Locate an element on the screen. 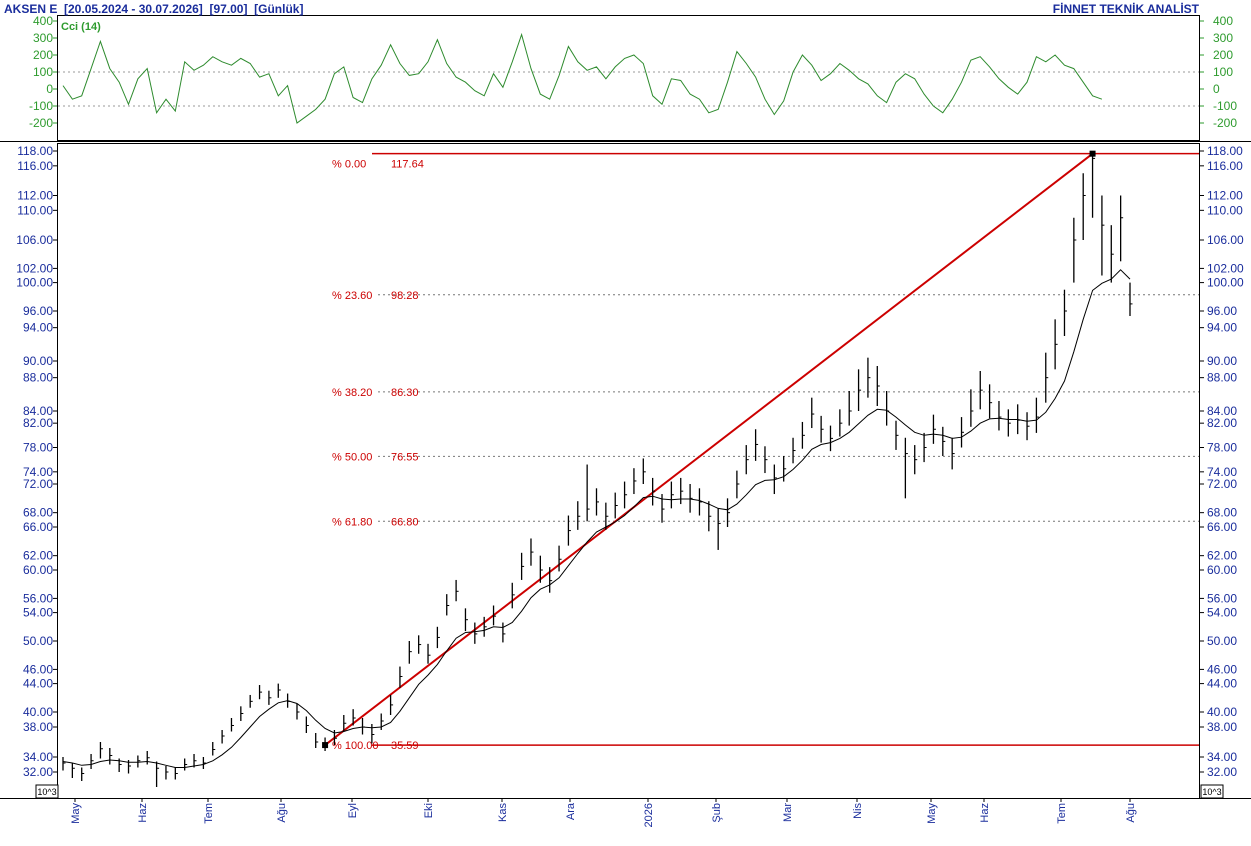  cci-tick-label-right: 0 is located at coordinates (1216, 89).